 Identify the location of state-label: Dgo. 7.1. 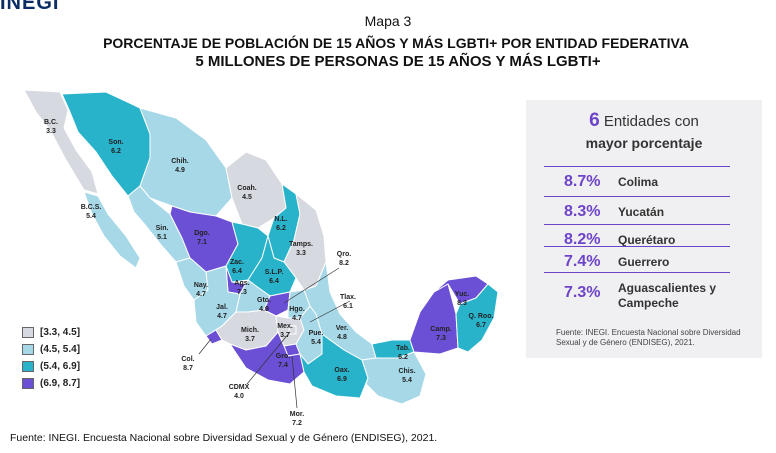
(202, 238).